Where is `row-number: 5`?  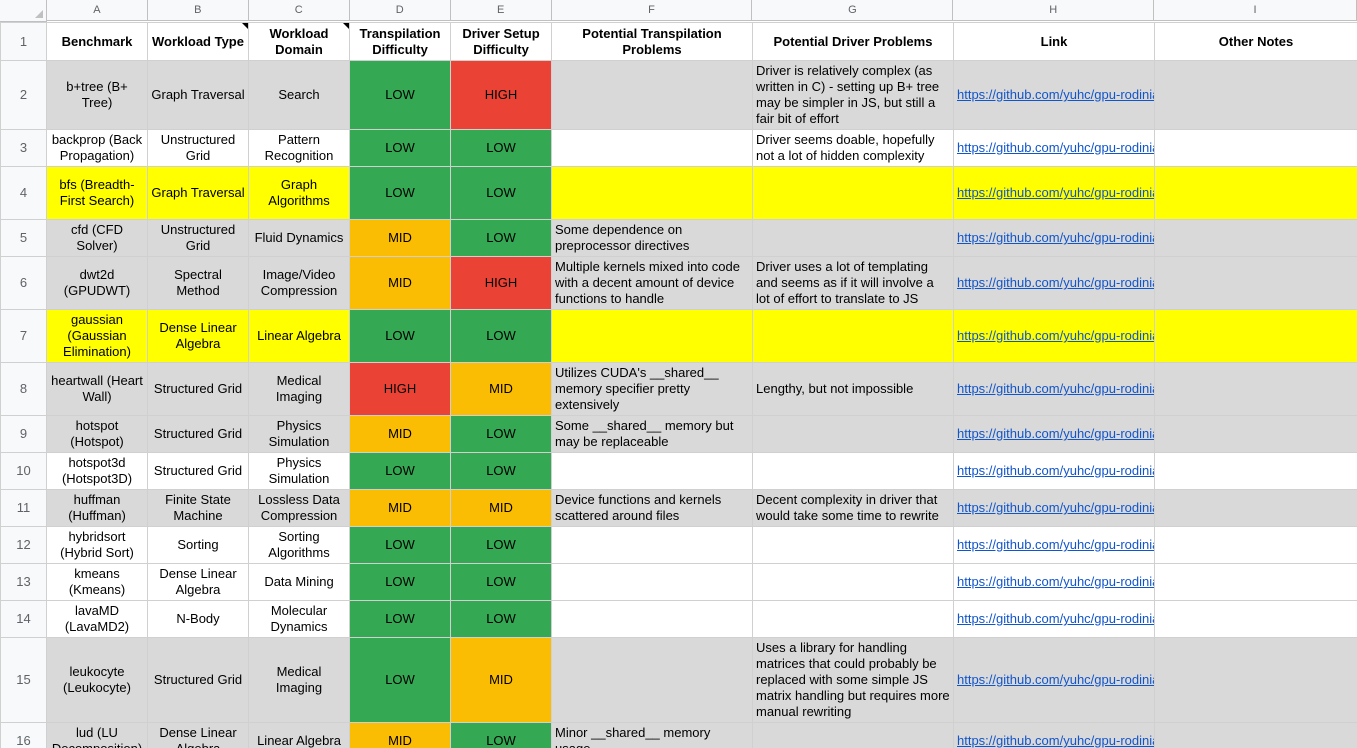
row-number: 5 is located at coordinates (23, 238).